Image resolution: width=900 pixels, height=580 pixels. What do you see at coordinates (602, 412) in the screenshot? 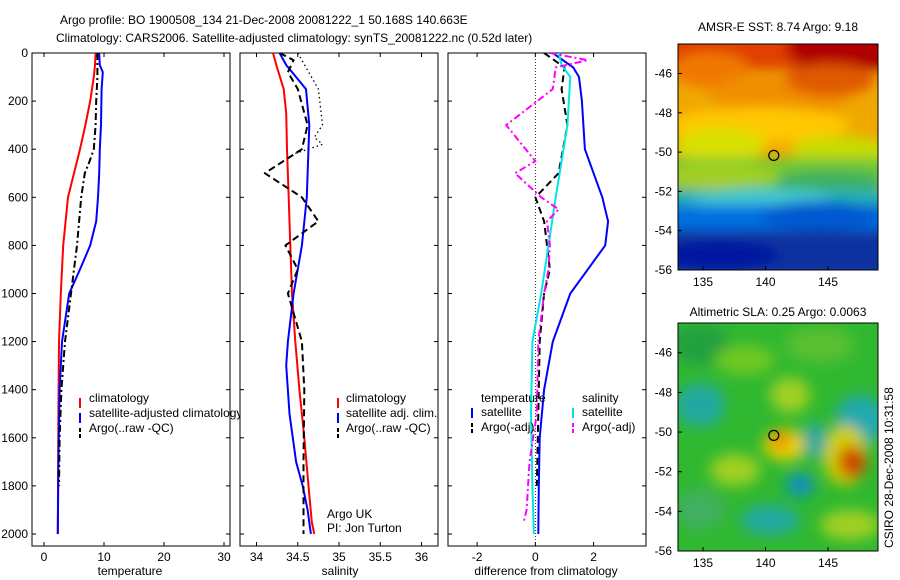
I see `legend-sal-satellite: satellite` at bounding box center [602, 412].